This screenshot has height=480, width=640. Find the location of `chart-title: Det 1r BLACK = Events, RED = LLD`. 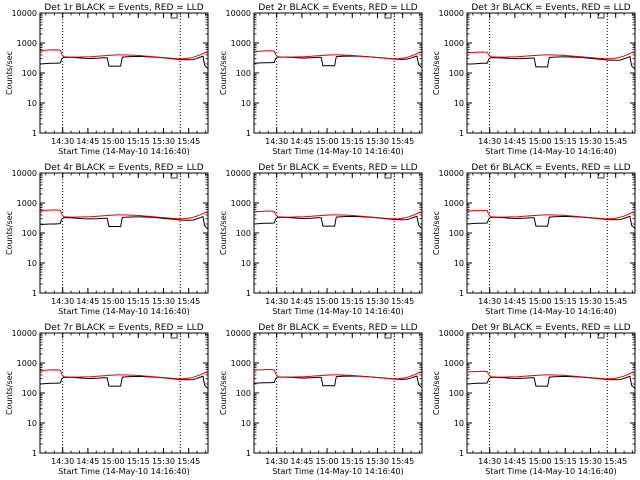

chart-title: Det 1r BLACK = Events, RED = LLD is located at coordinates (123, 8).